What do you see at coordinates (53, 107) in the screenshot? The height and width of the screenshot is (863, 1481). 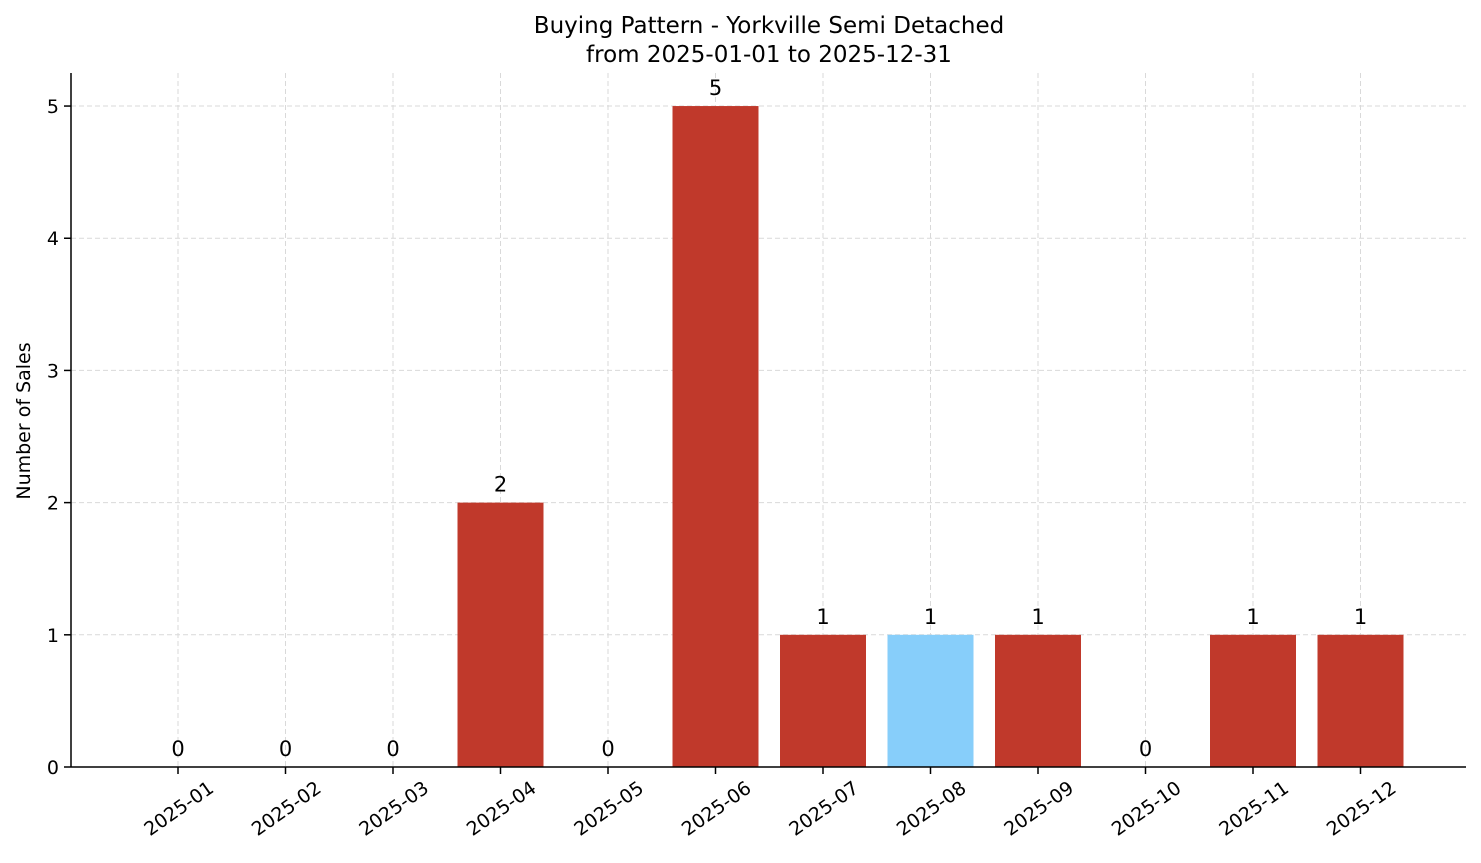 I see `y-tick-label: 5` at bounding box center [53, 107].